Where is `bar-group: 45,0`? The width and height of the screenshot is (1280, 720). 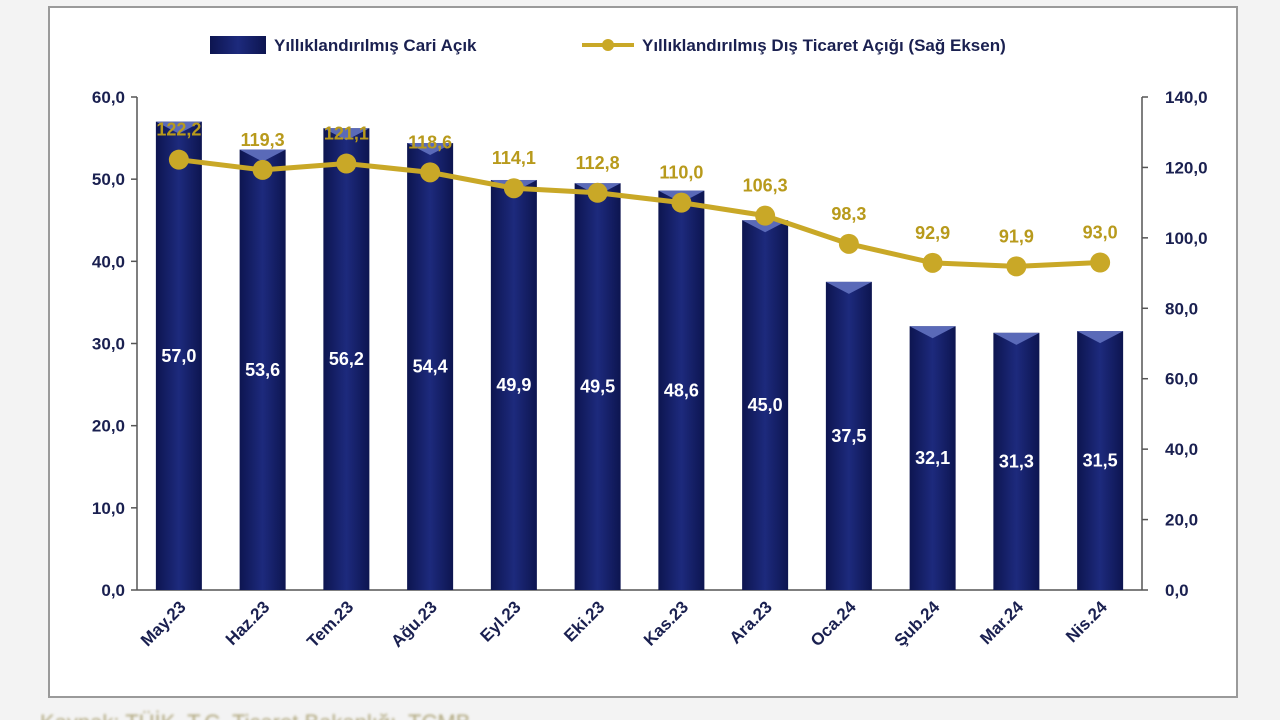
bar-group: 45,0 is located at coordinates (765, 405).